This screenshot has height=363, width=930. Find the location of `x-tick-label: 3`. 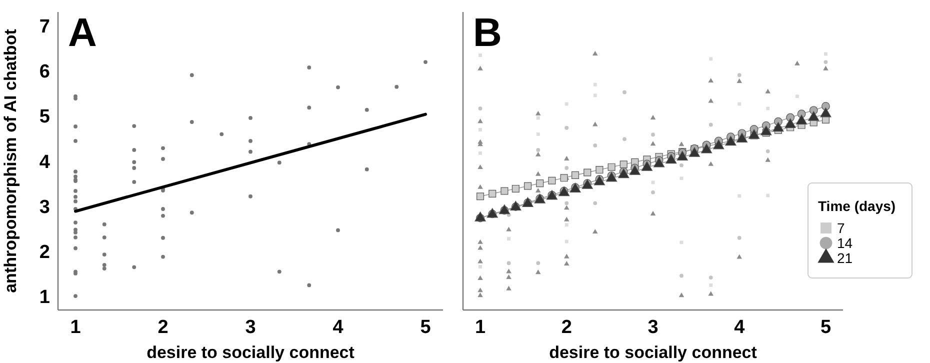

x-tick-label: 3 is located at coordinates (653, 327).